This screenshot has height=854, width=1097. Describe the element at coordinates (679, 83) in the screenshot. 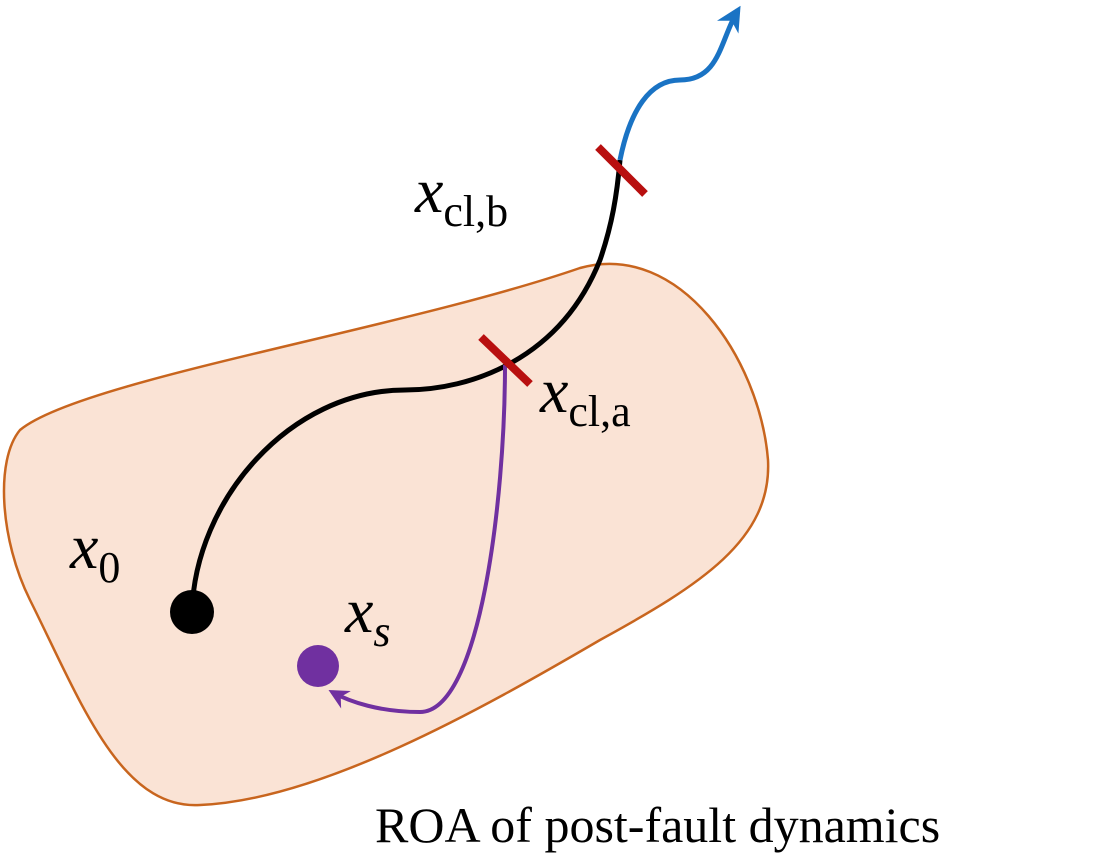

I see `unstable-trajectory` at that location.